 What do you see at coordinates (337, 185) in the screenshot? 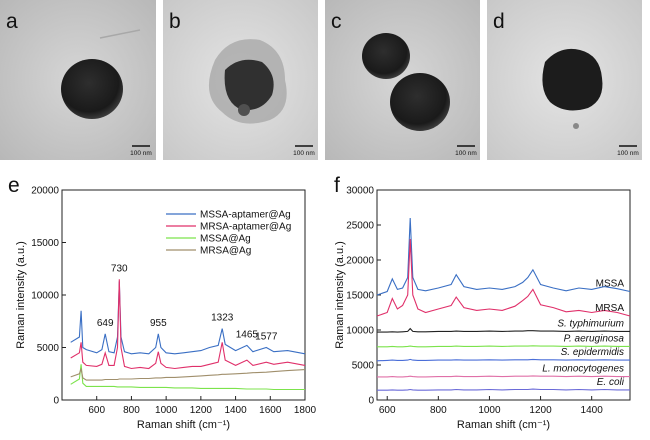
I see `panel-label: f` at bounding box center [337, 185].